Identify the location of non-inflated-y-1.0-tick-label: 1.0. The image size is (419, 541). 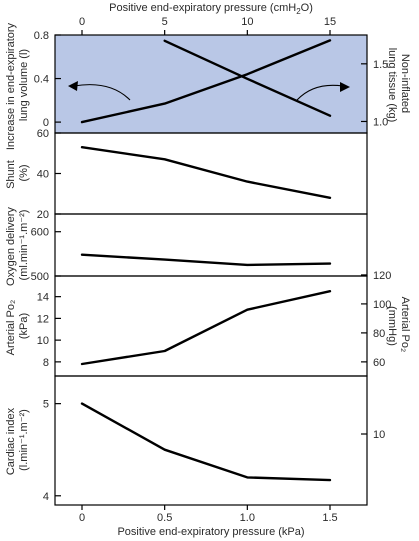
(380, 122).